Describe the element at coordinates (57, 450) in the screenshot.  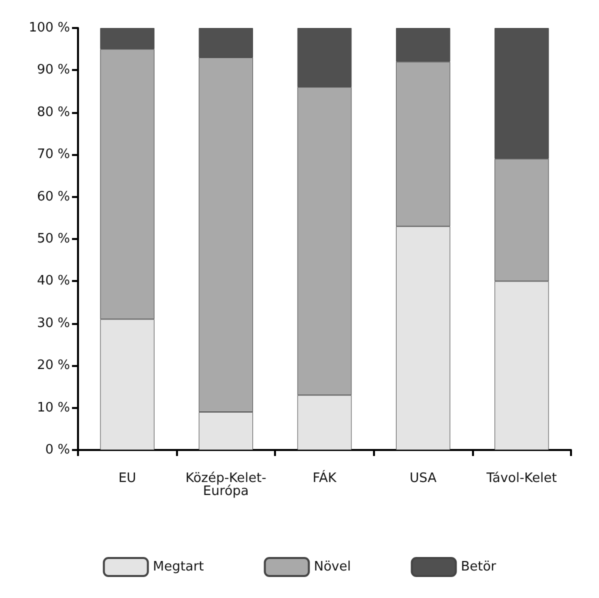
I see `y-tick-label: 0 %` at that location.